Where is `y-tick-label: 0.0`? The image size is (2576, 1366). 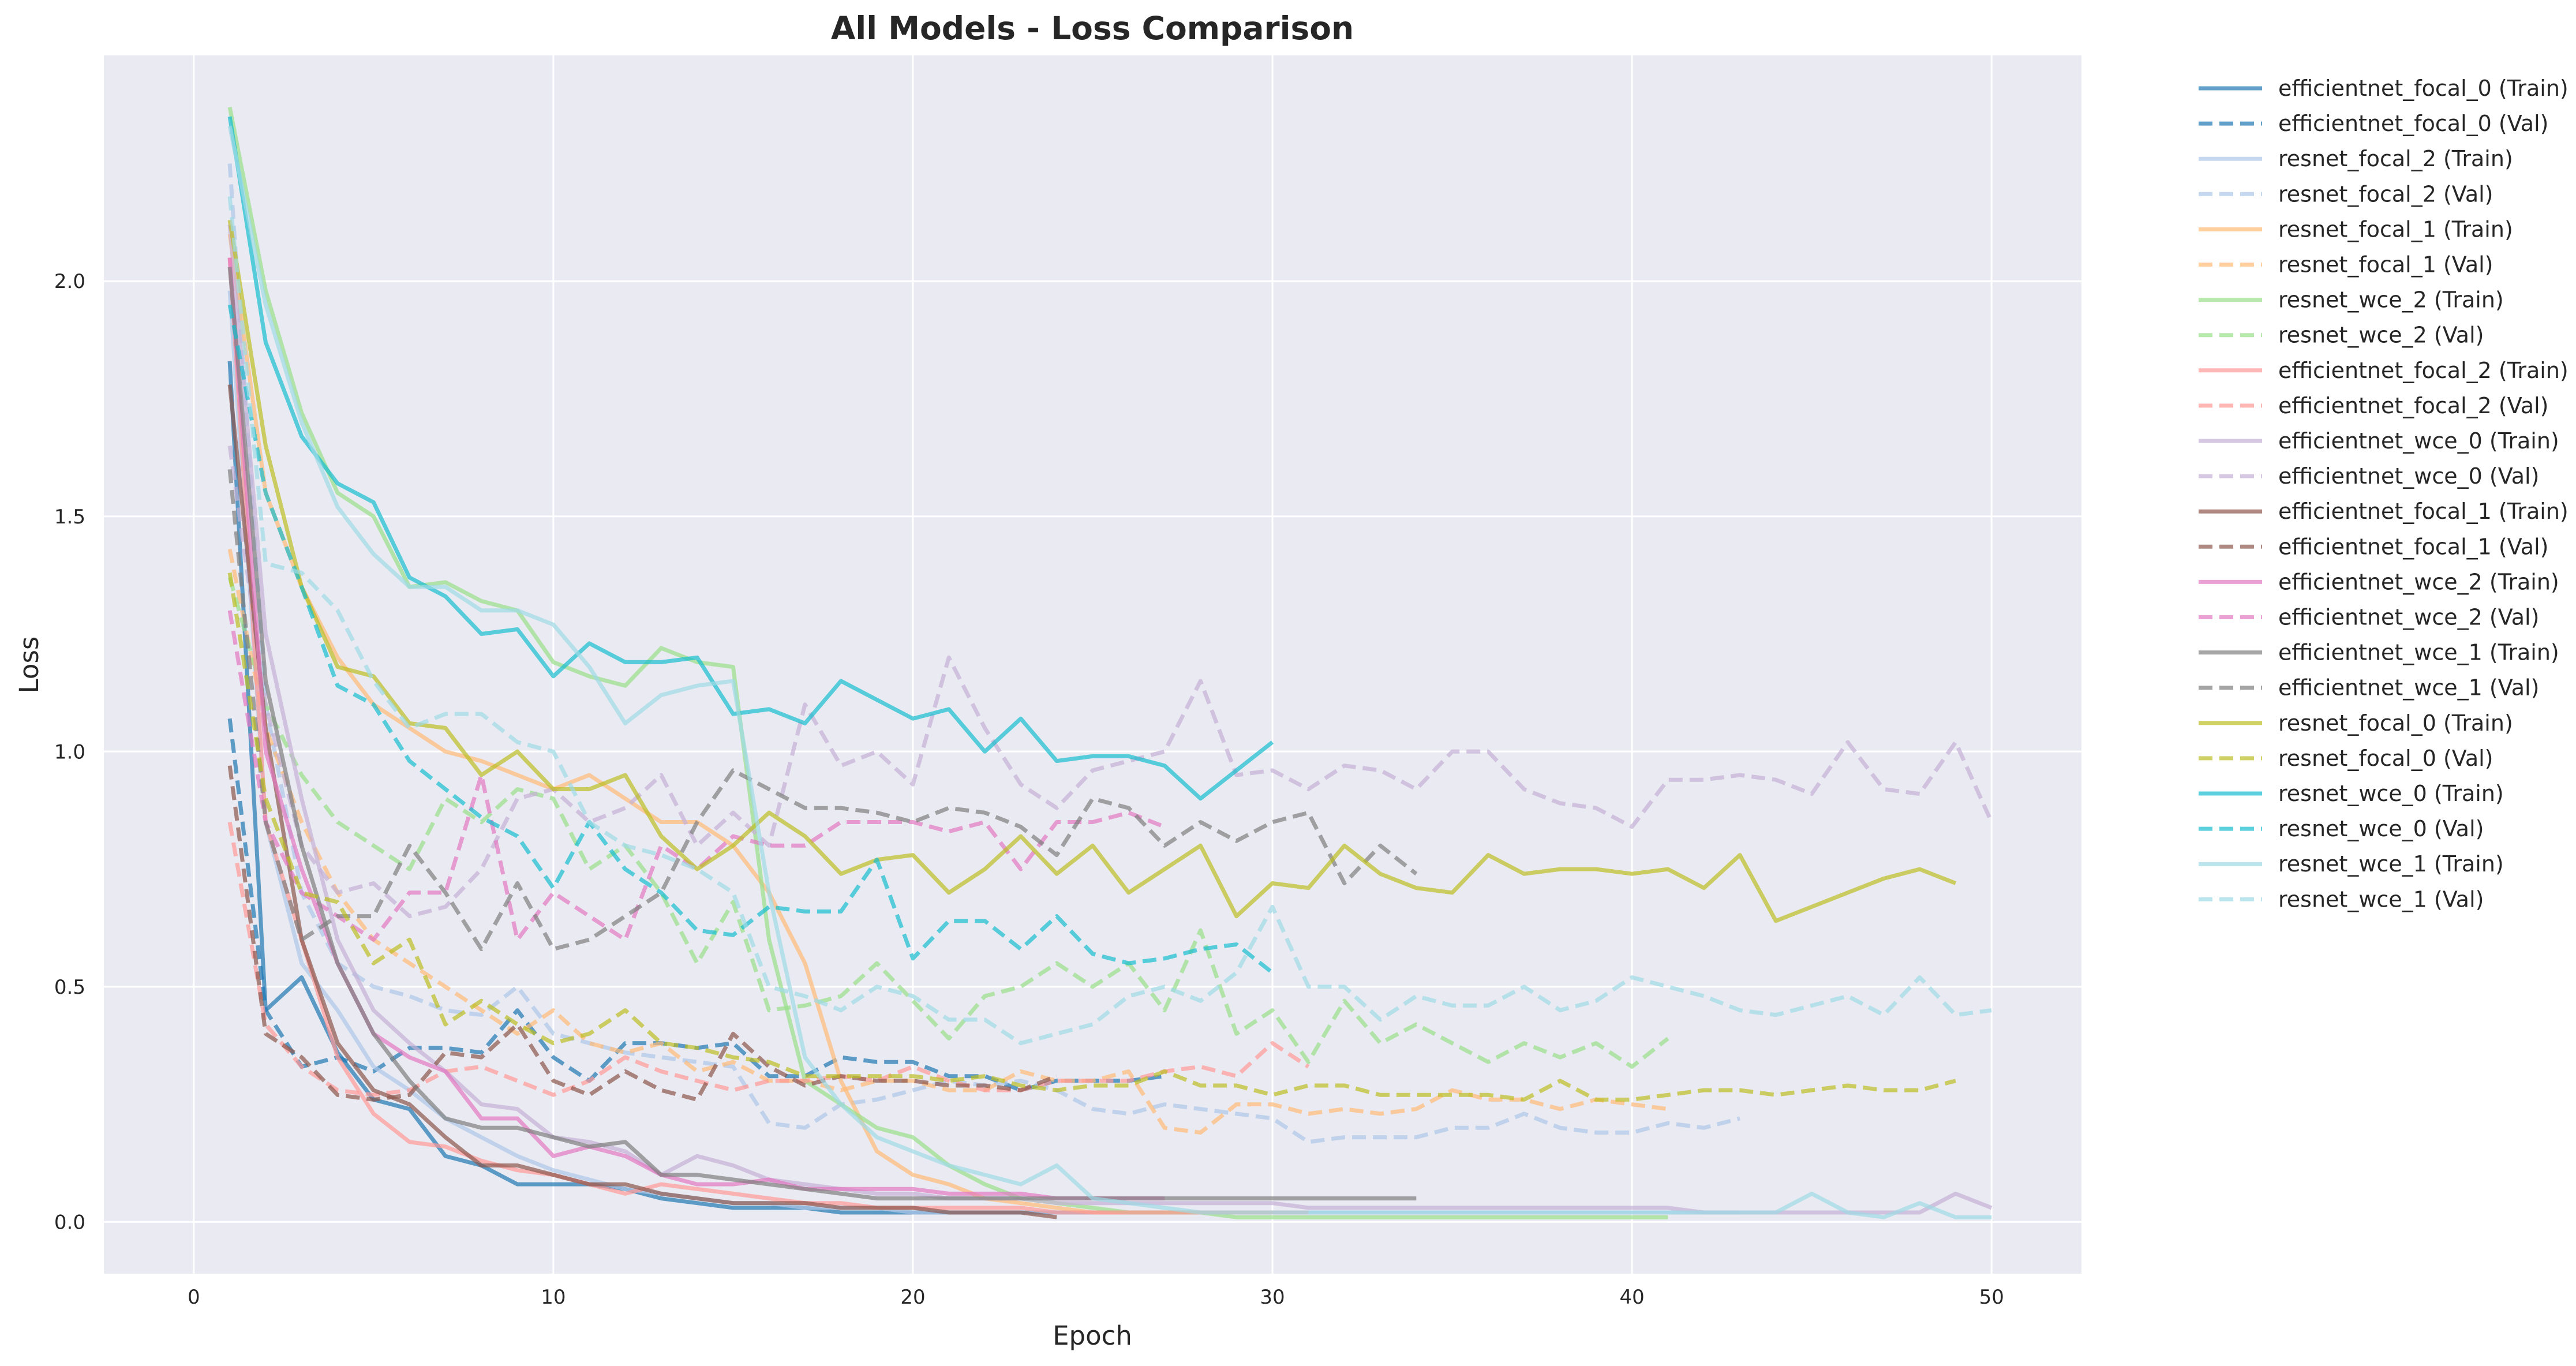 y-tick-label: 0.0 is located at coordinates (69, 1222).